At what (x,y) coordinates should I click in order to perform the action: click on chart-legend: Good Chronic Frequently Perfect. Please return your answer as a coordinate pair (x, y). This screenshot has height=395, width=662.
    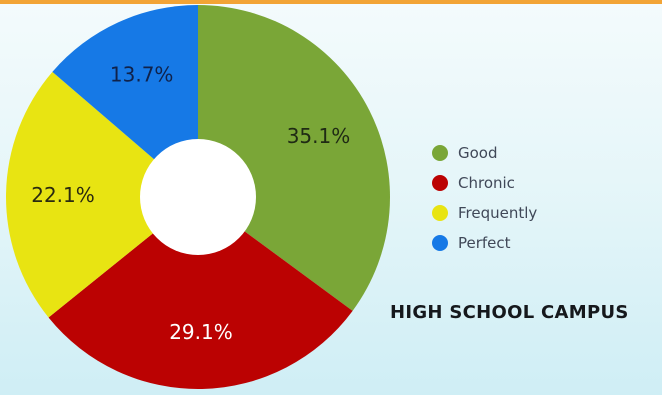
    Looking at the image, I should click on (484, 198).